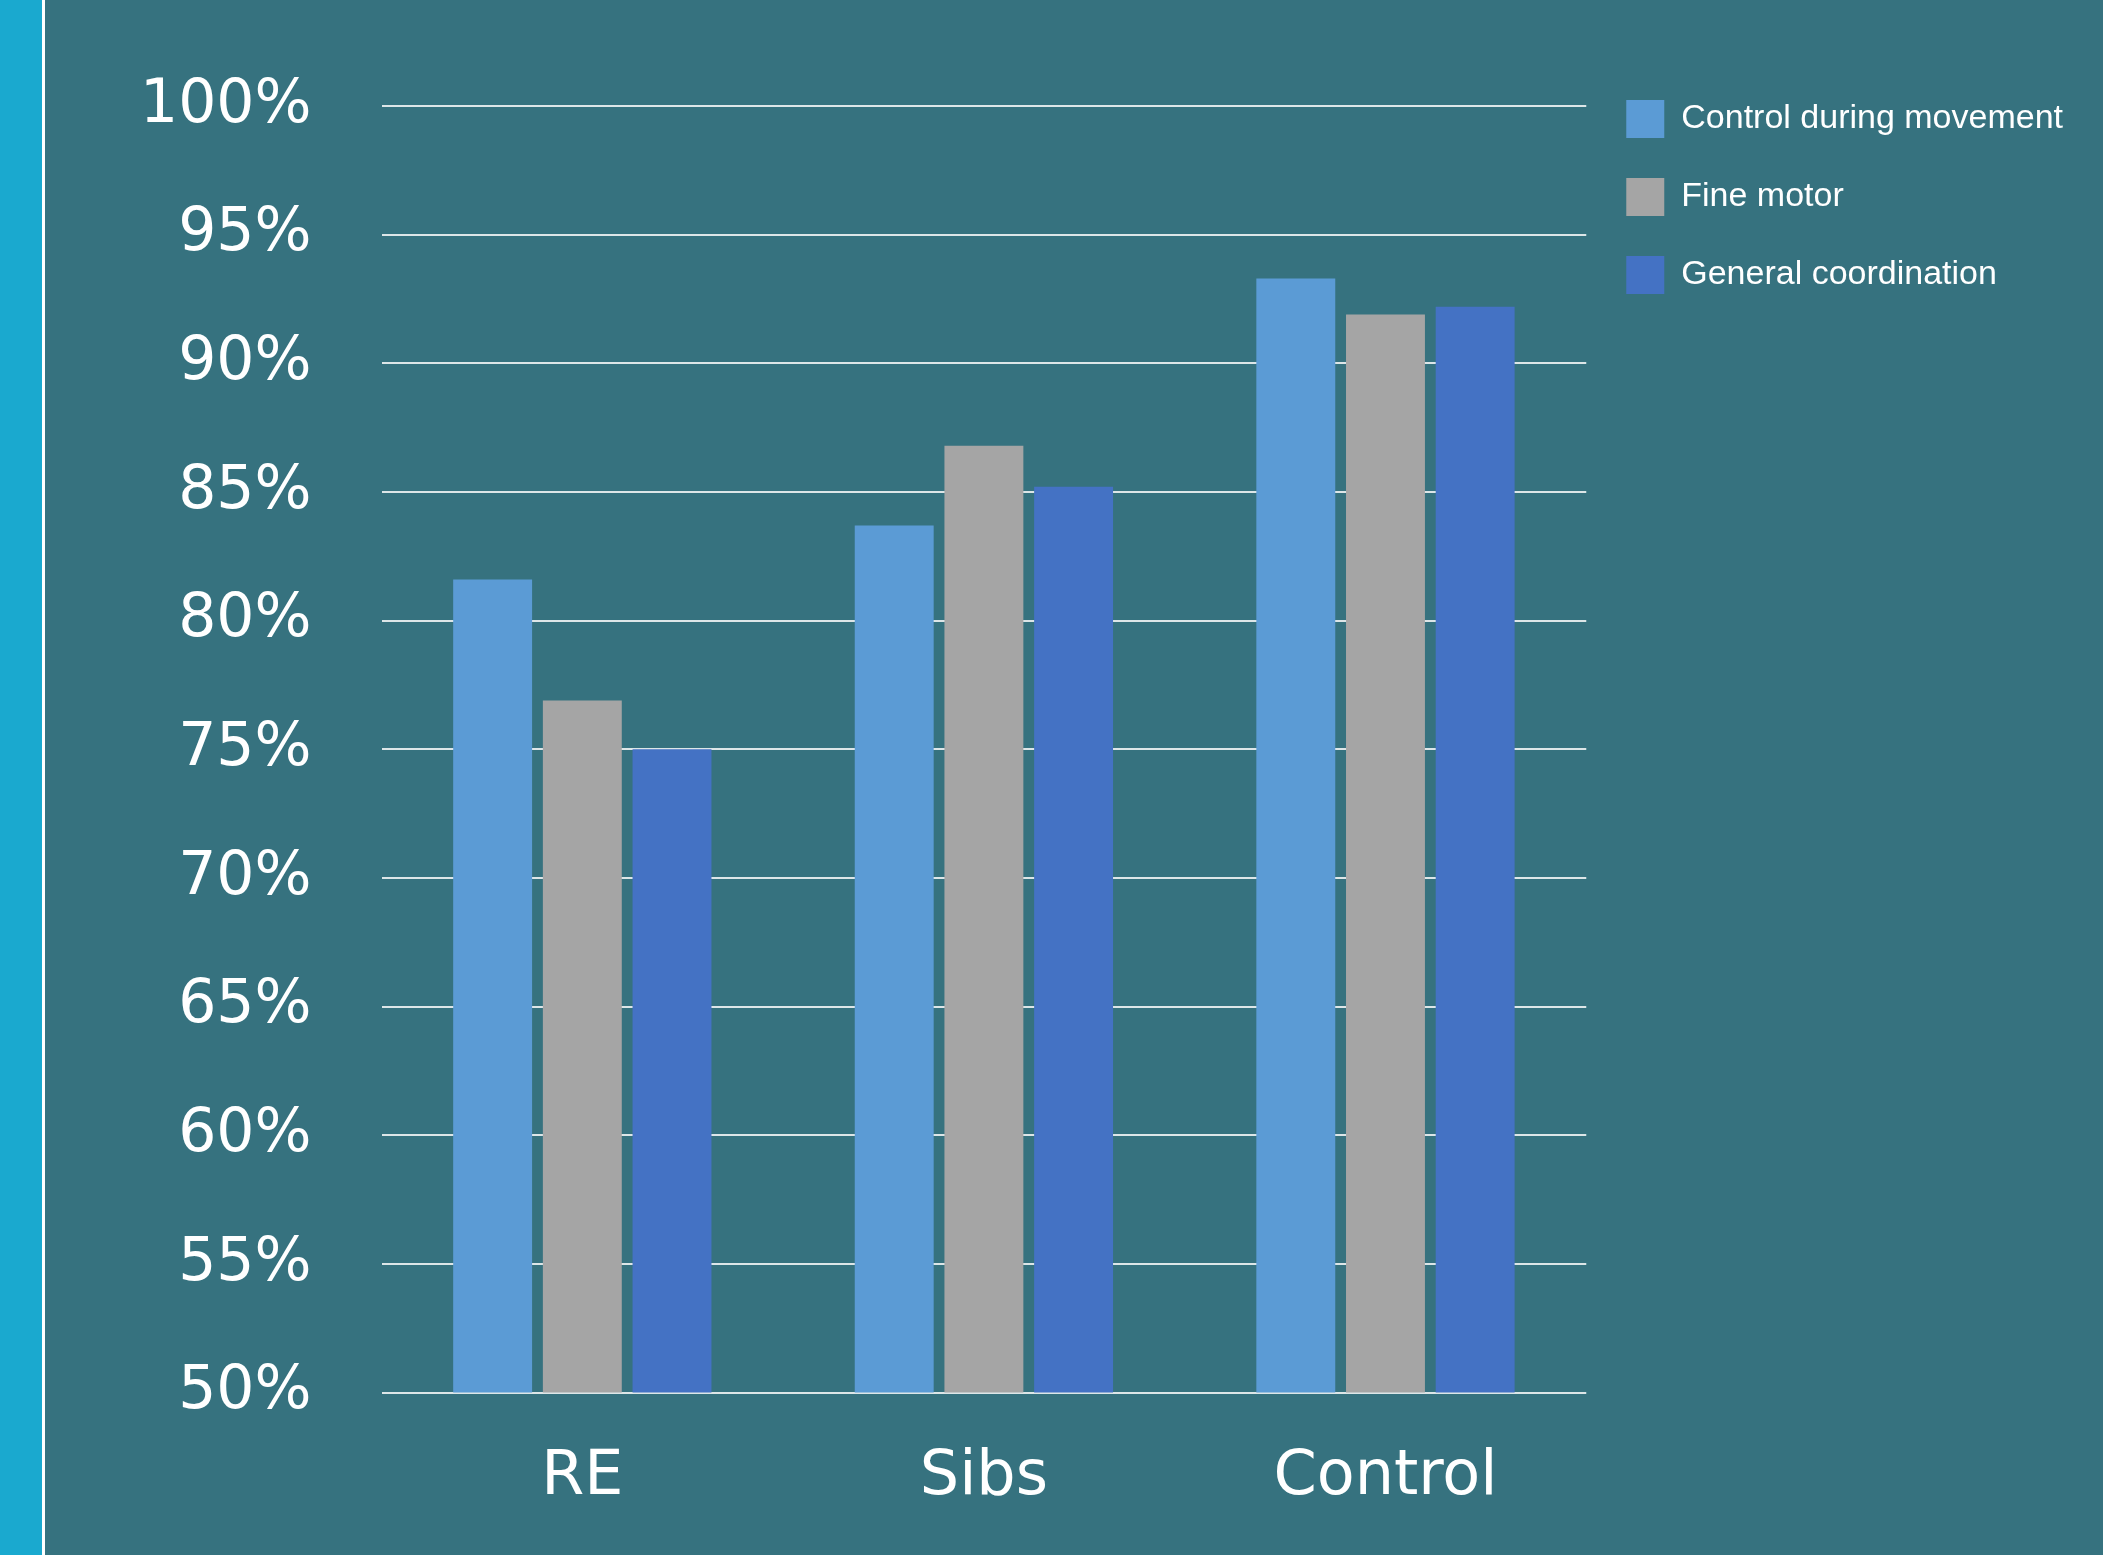  Describe the element at coordinates (245, 486) in the screenshot. I see `y-tick-label: 85%` at that location.